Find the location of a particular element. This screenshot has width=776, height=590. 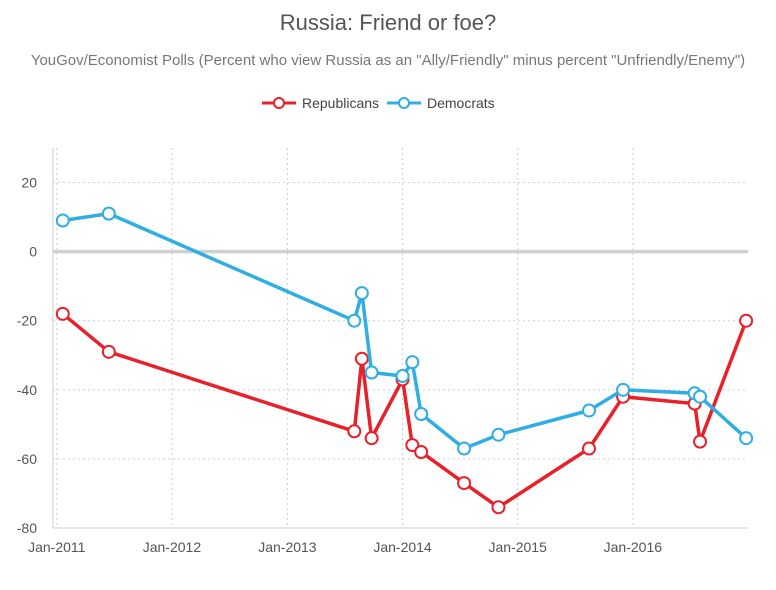

x-tick-label: Jan-2014 is located at coordinates (402, 547).